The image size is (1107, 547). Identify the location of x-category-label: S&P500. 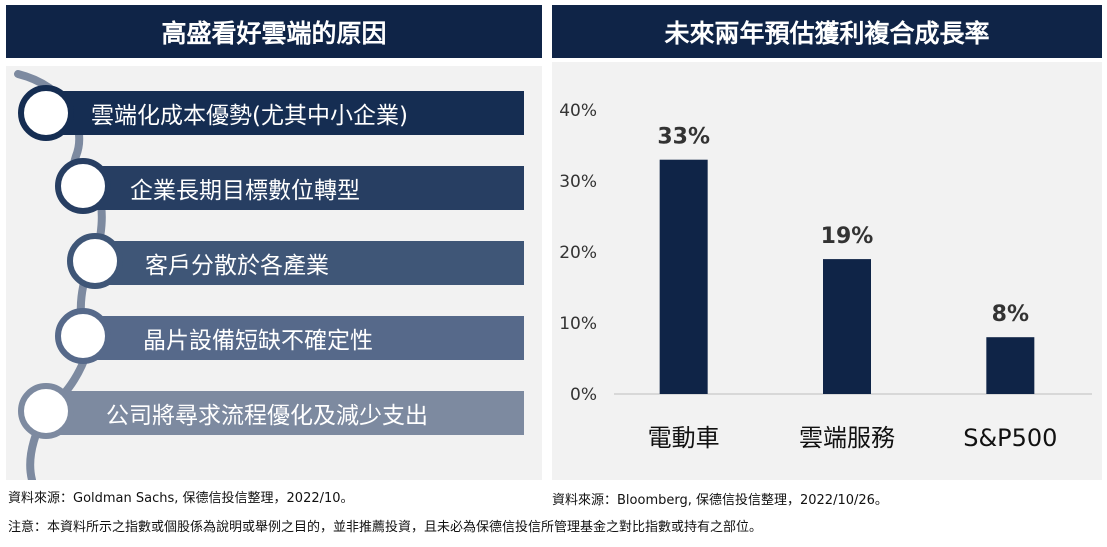
(1010, 438).